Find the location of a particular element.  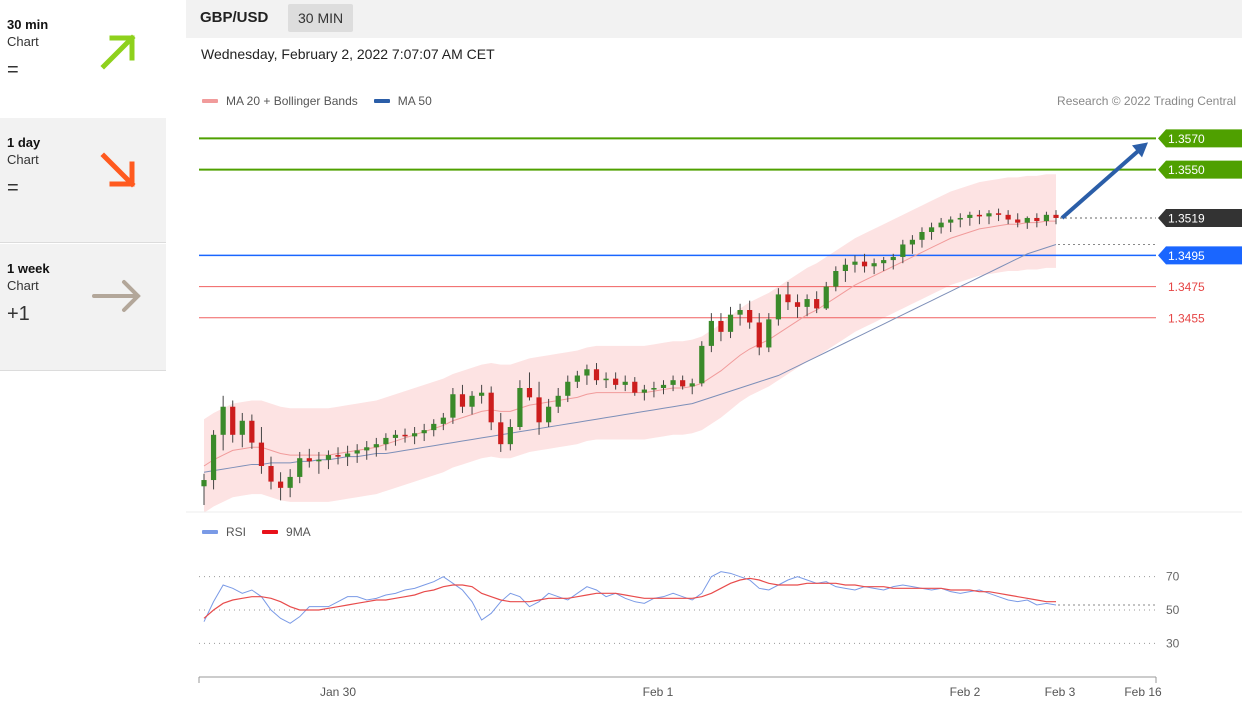

timeframe-label: 30 min is located at coordinates (28, 24).